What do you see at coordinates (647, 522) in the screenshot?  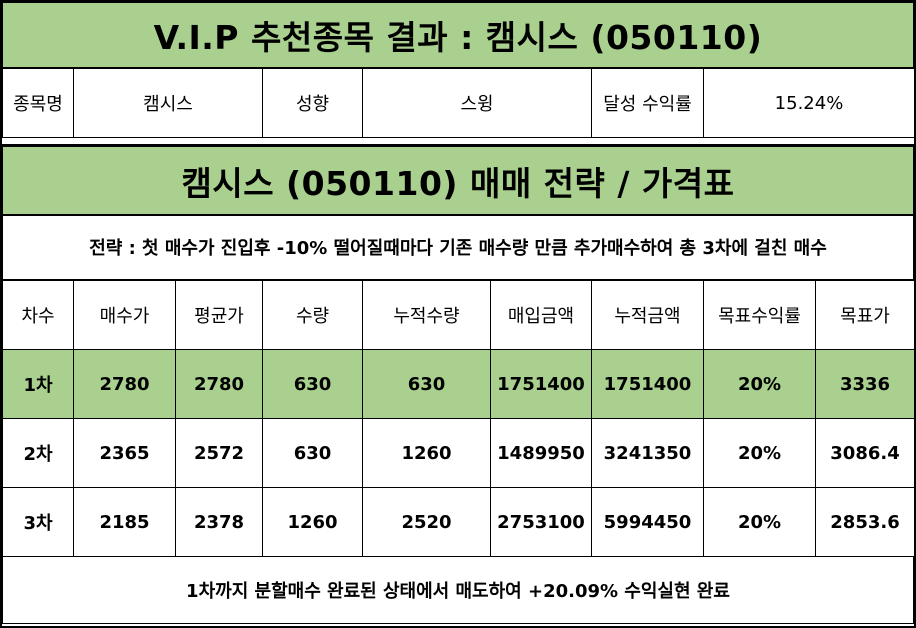 I see `cell-cum-amount: 5994450` at bounding box center [647, 522].